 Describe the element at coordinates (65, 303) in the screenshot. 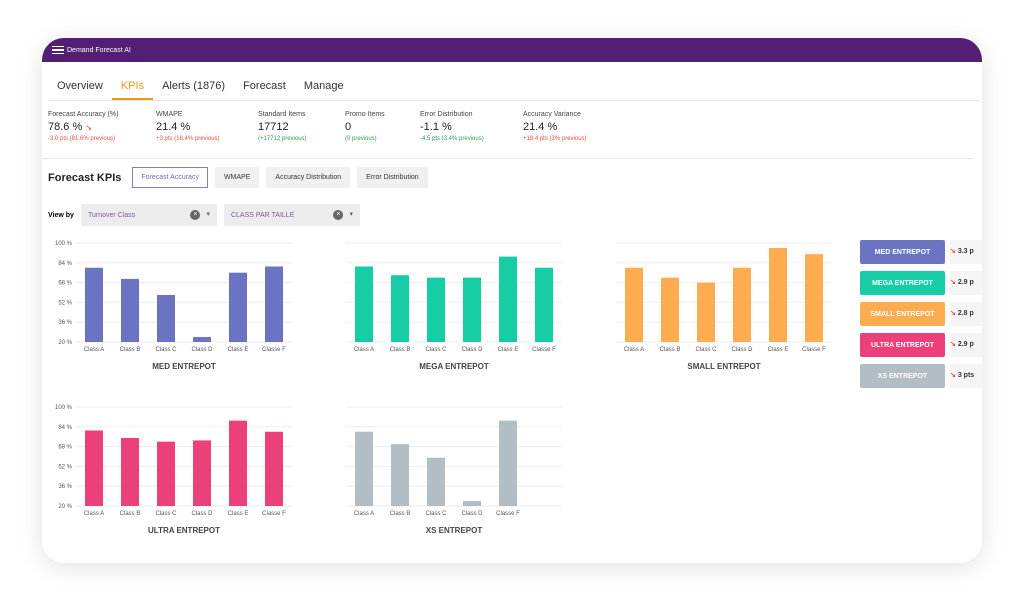

I see `y-tick-label: 52 %` at that location.